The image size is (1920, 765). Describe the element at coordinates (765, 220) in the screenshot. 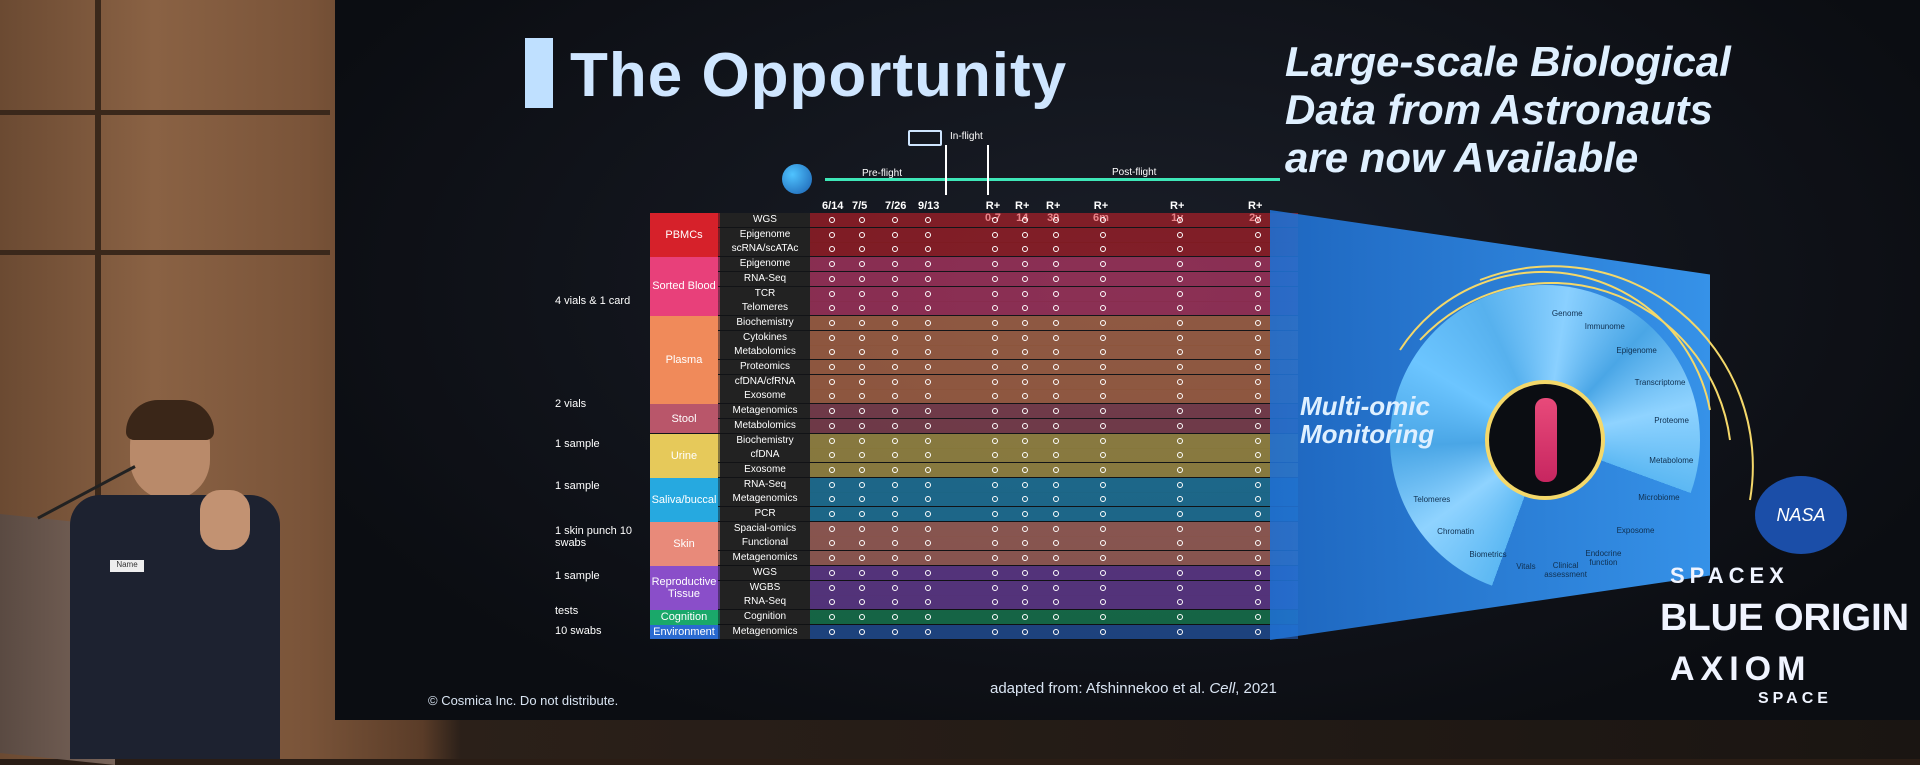

I see `assay-label: WGS` at that location.